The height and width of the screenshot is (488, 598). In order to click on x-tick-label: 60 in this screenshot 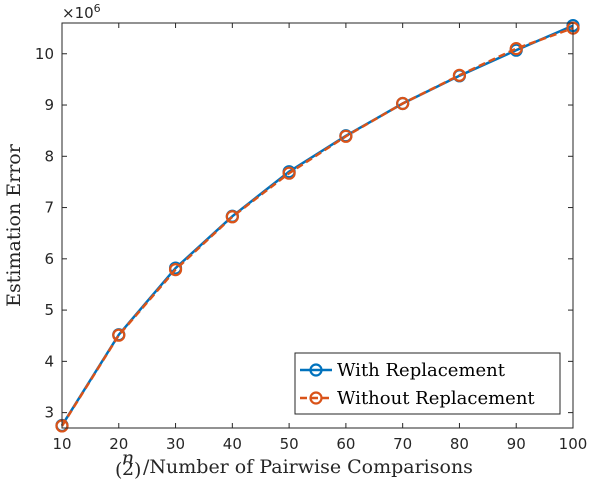, I will do `click(345, 444)`.